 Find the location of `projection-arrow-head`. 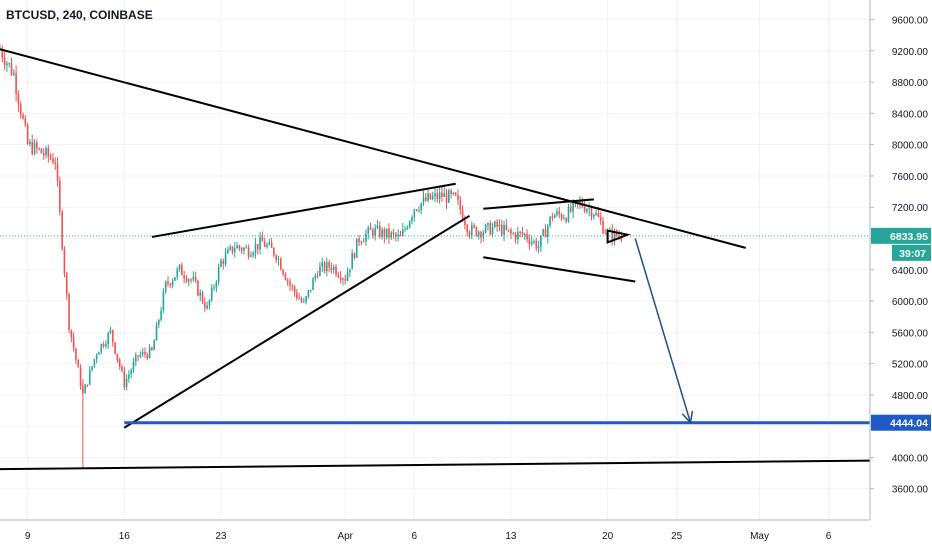

projection-arrow-head is located at coordinates (687, 417).